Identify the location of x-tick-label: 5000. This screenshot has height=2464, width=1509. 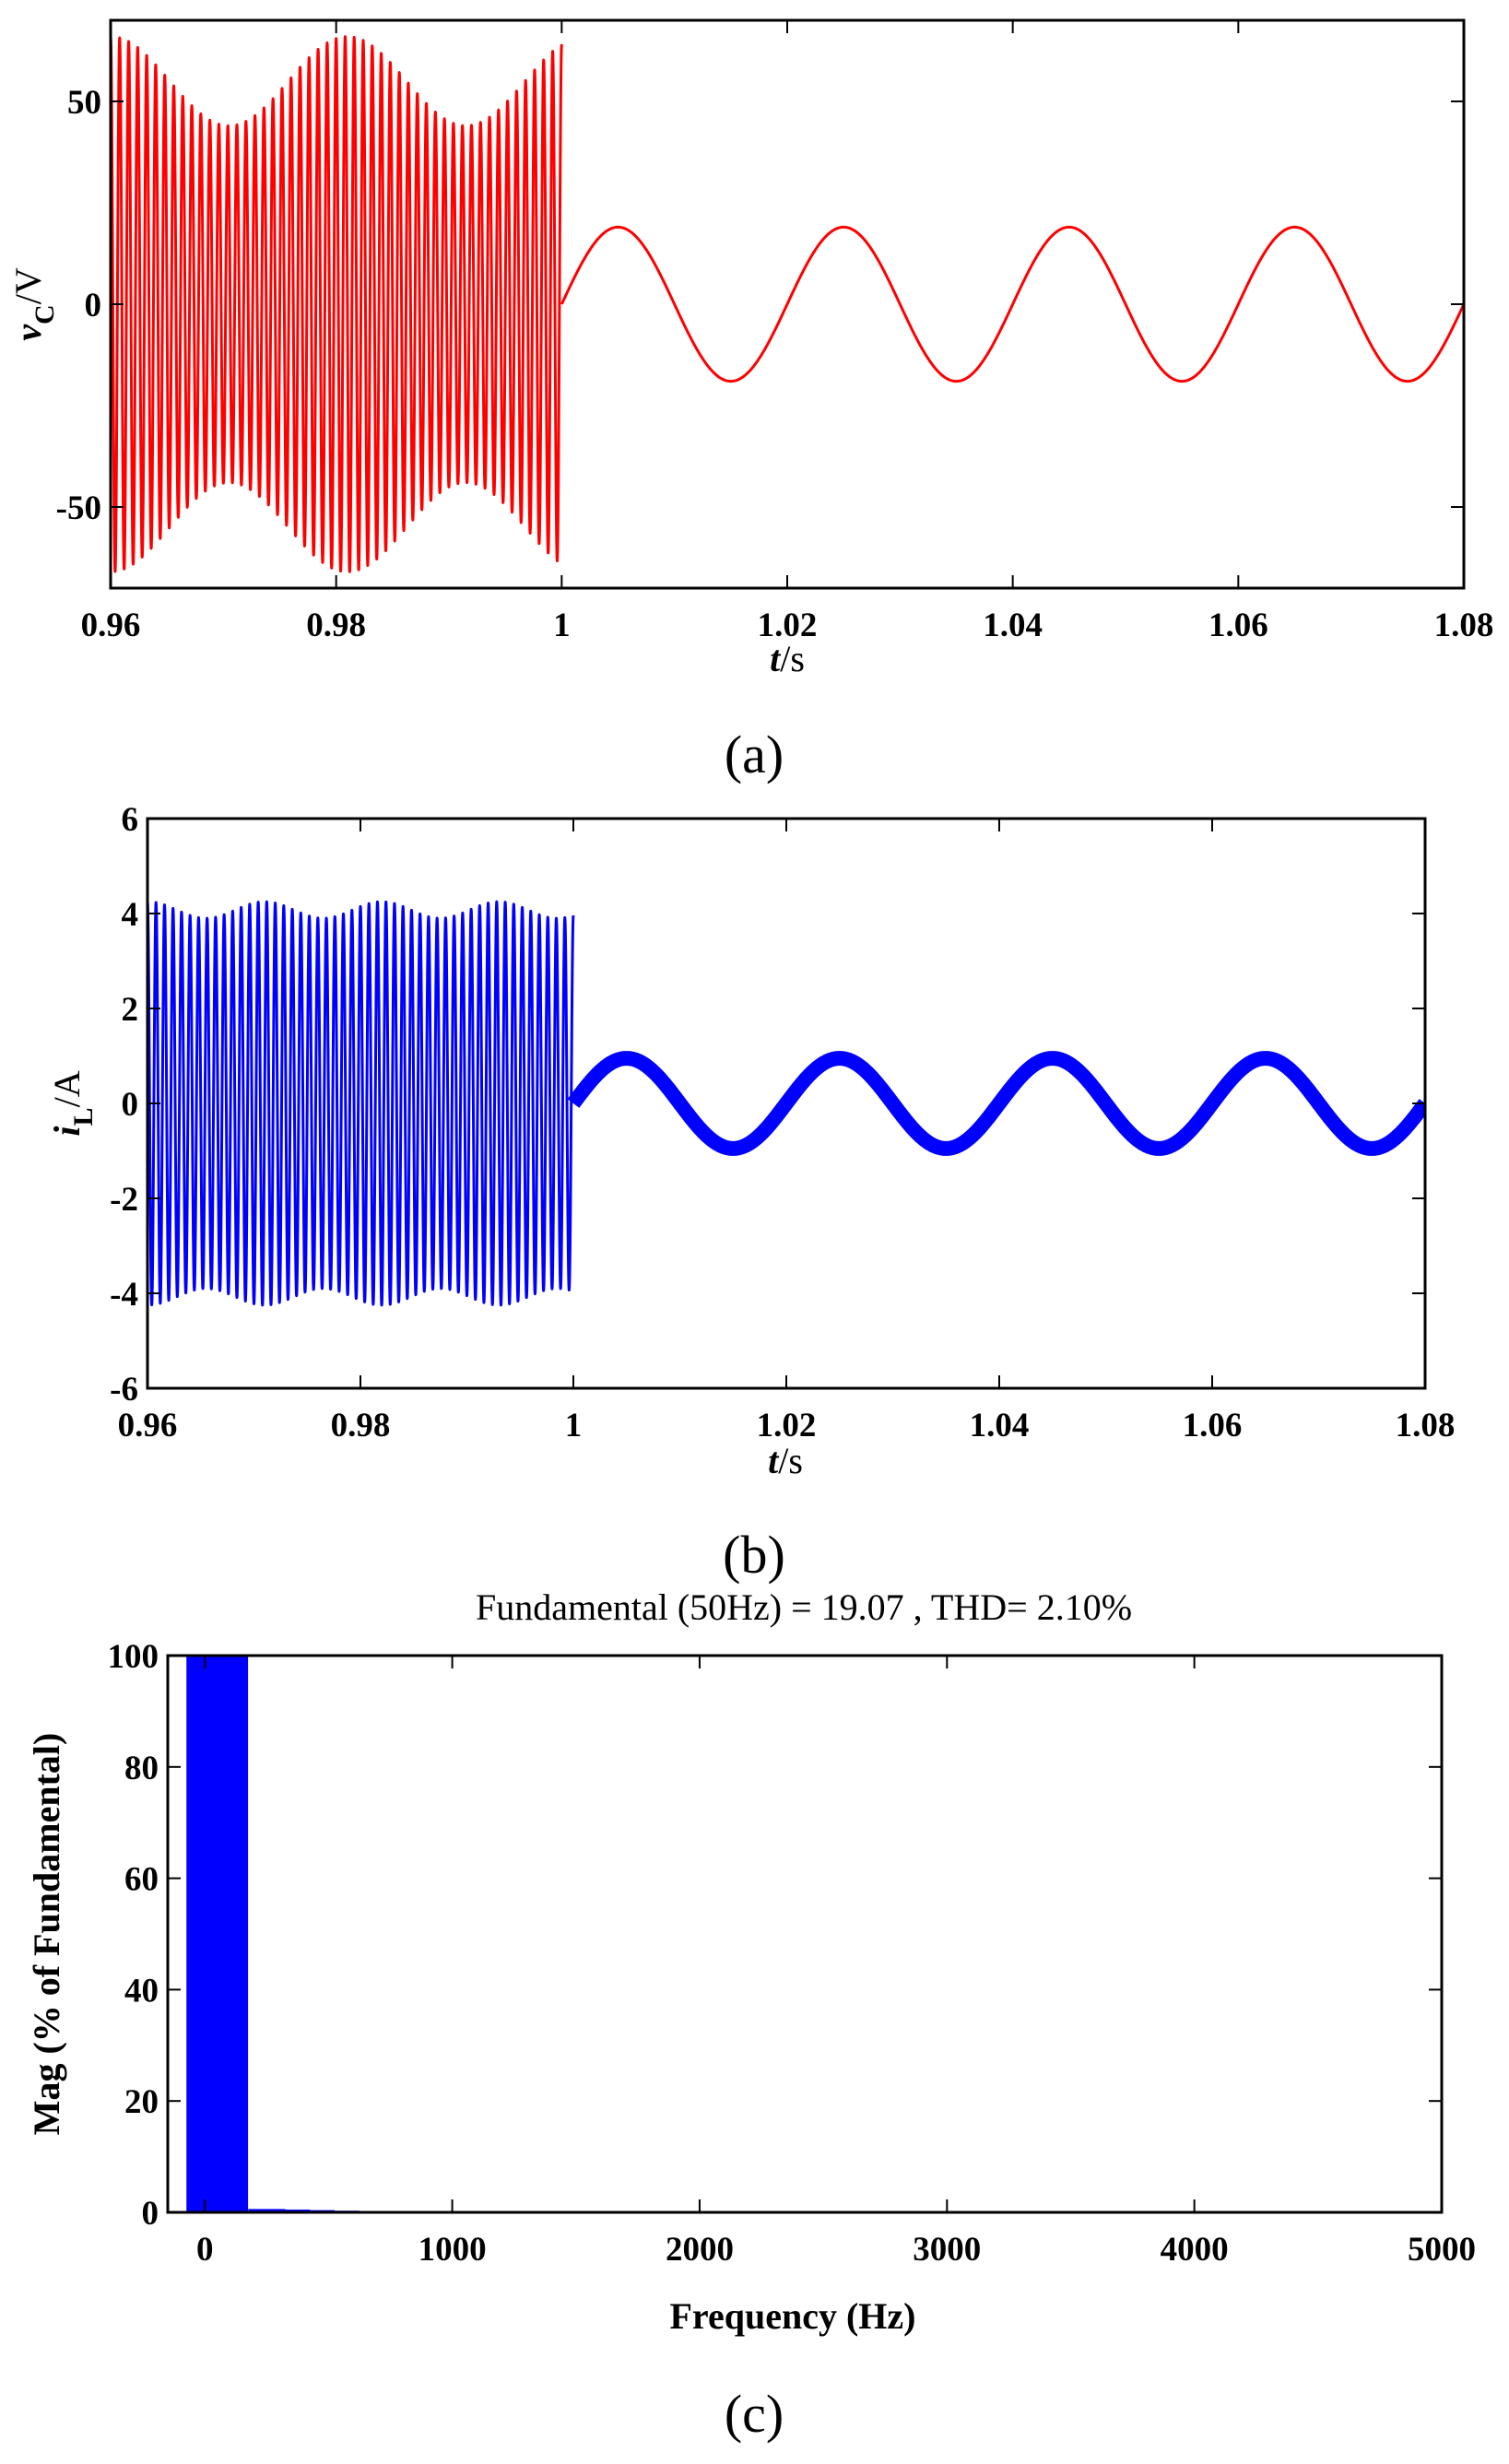
(1442, 2250).